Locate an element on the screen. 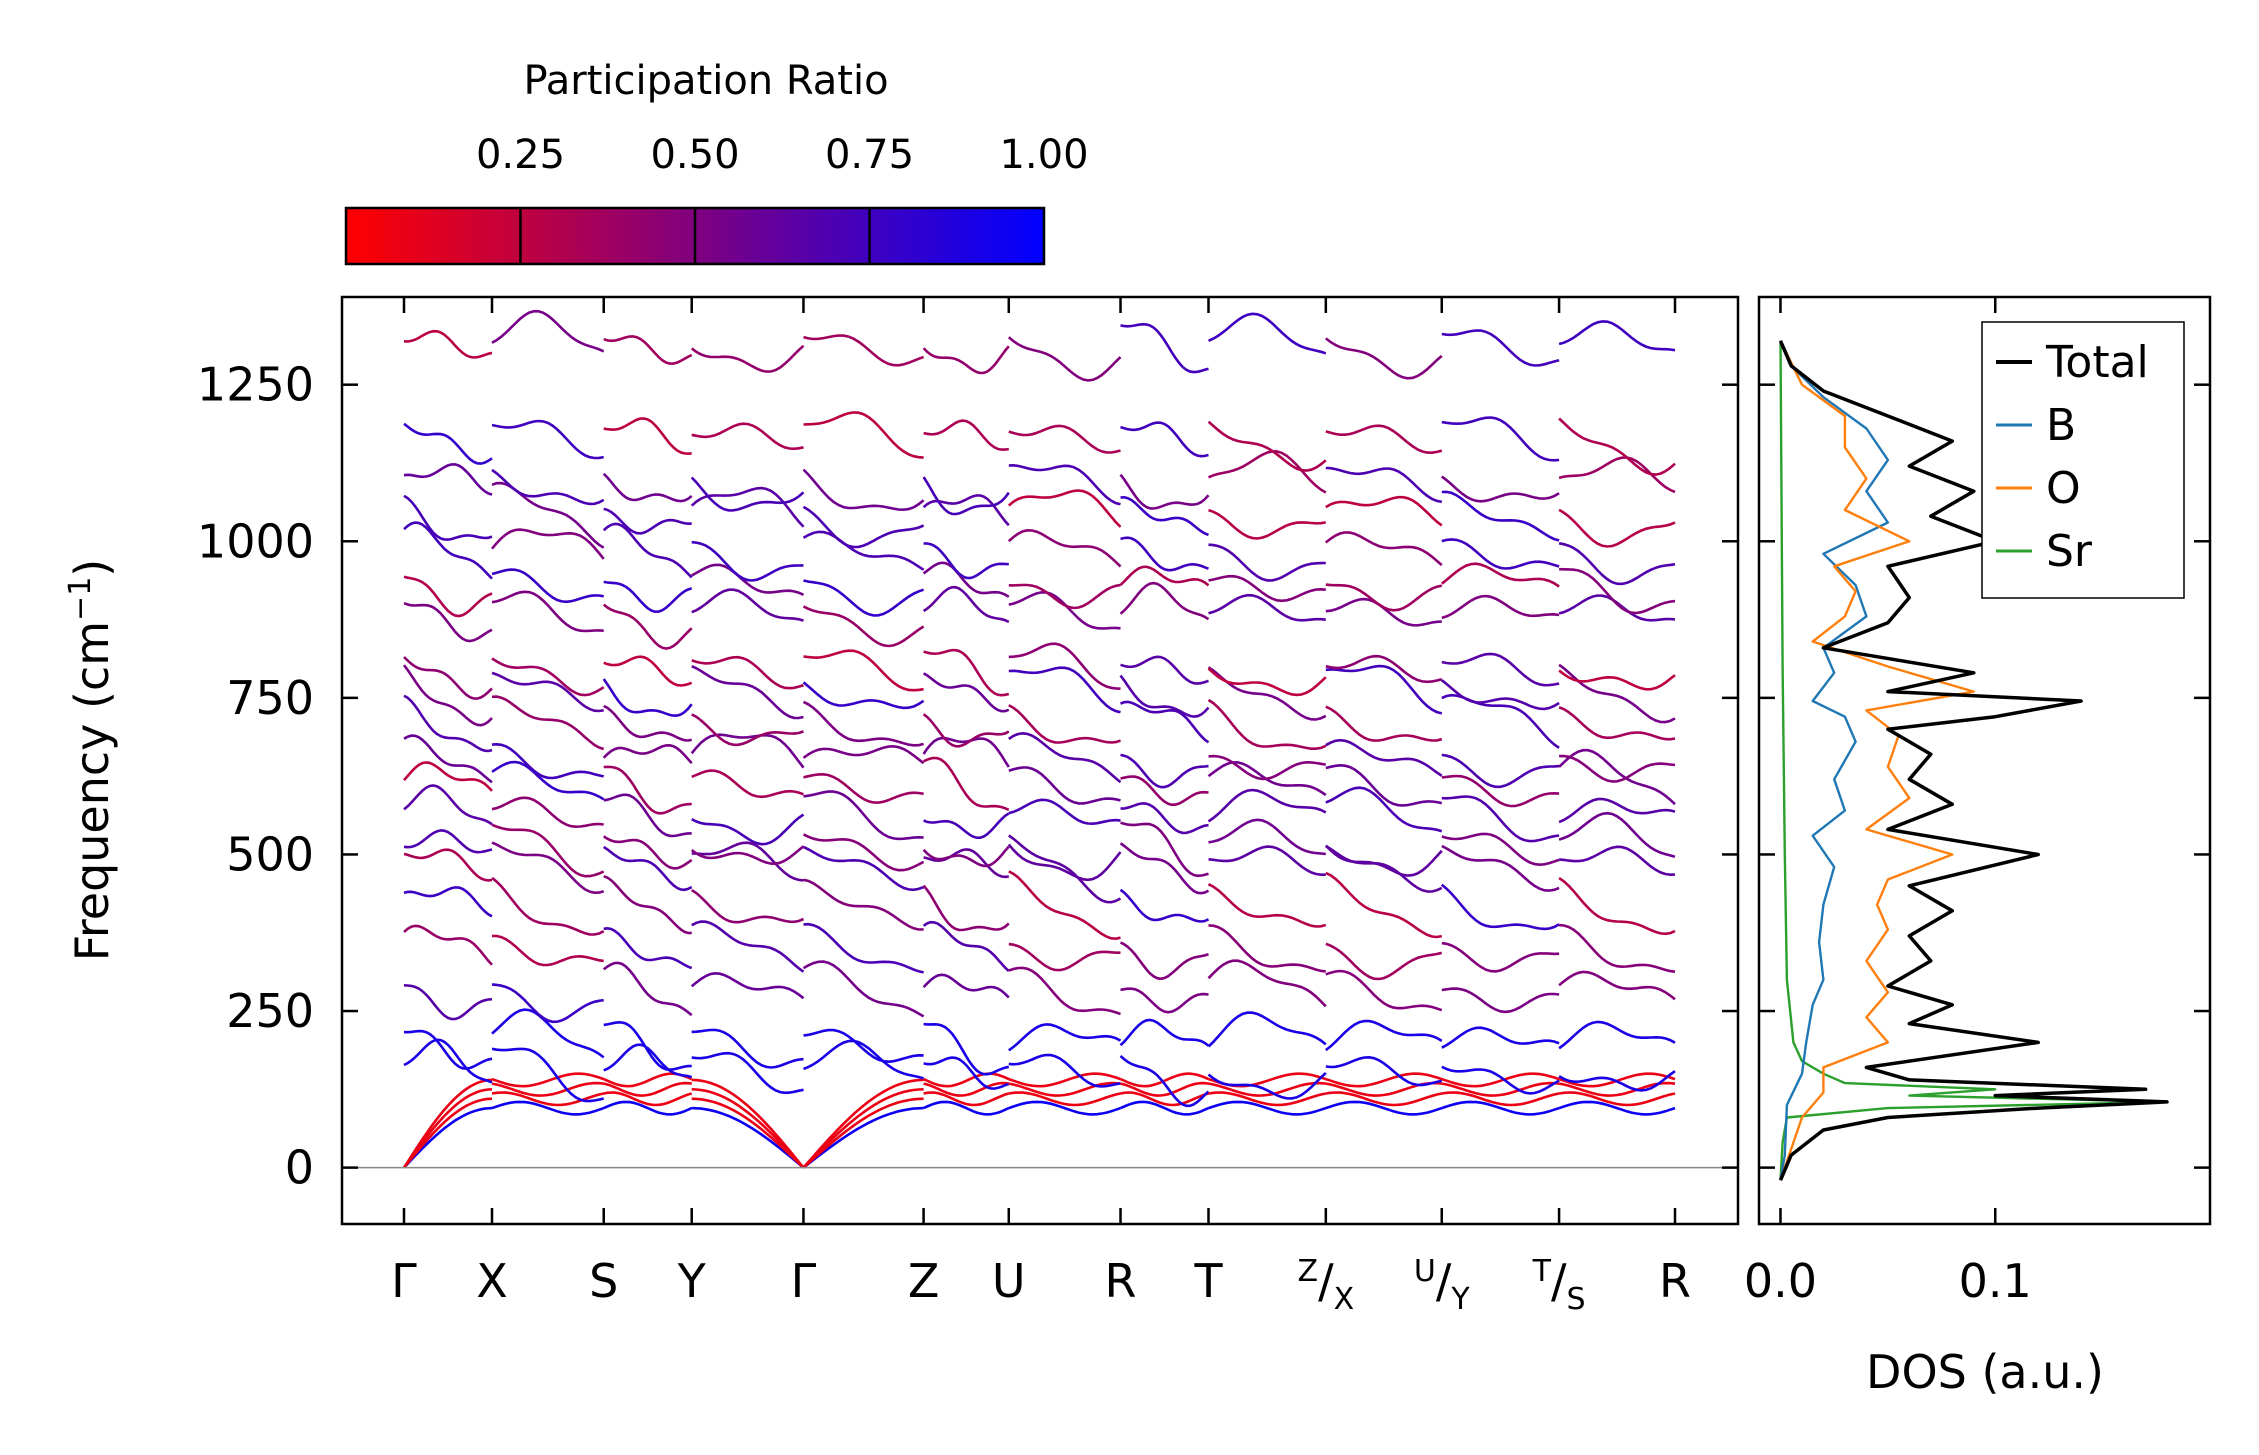  dos-x-tick-label: 0.1 is located at coordinates (1995, 1281).